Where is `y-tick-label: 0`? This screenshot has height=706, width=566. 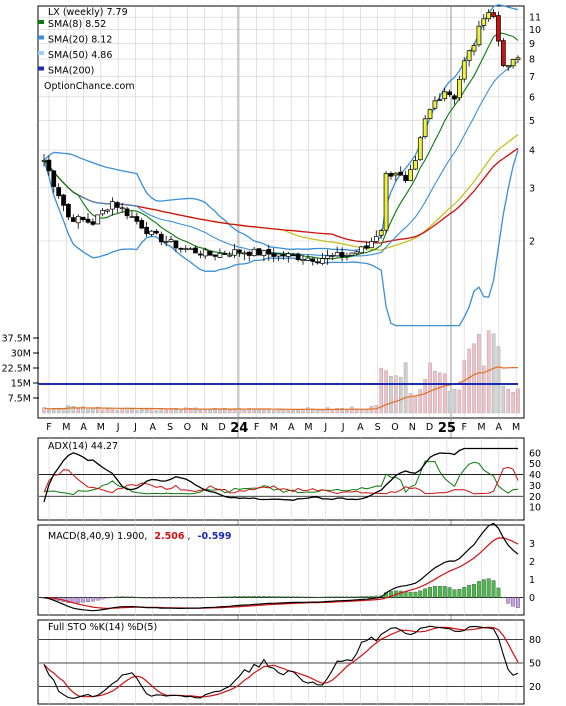
y-tick-label: 0 is located at coordinates (532, 598).